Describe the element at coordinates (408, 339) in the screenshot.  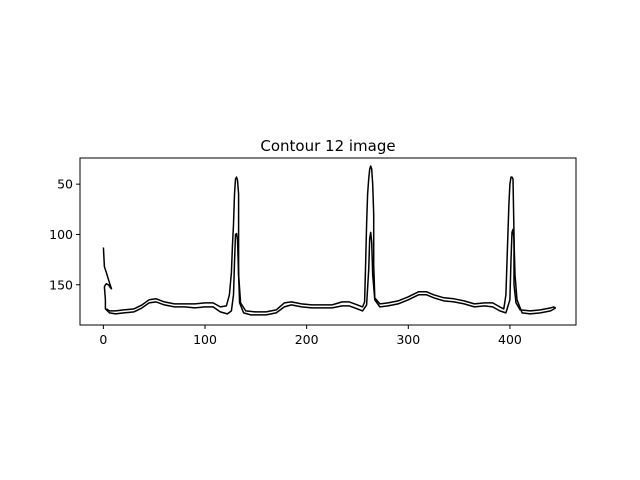
I see `x-tick-label: 300` at that location.